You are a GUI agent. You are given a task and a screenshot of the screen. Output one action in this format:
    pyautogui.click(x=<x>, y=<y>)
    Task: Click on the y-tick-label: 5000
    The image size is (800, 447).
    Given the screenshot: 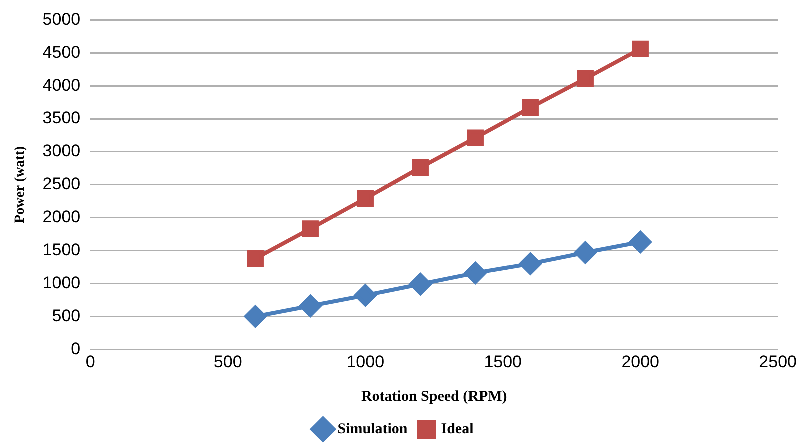 What is the action you would take?
    pyautogui.click(x=61, y=19)
    